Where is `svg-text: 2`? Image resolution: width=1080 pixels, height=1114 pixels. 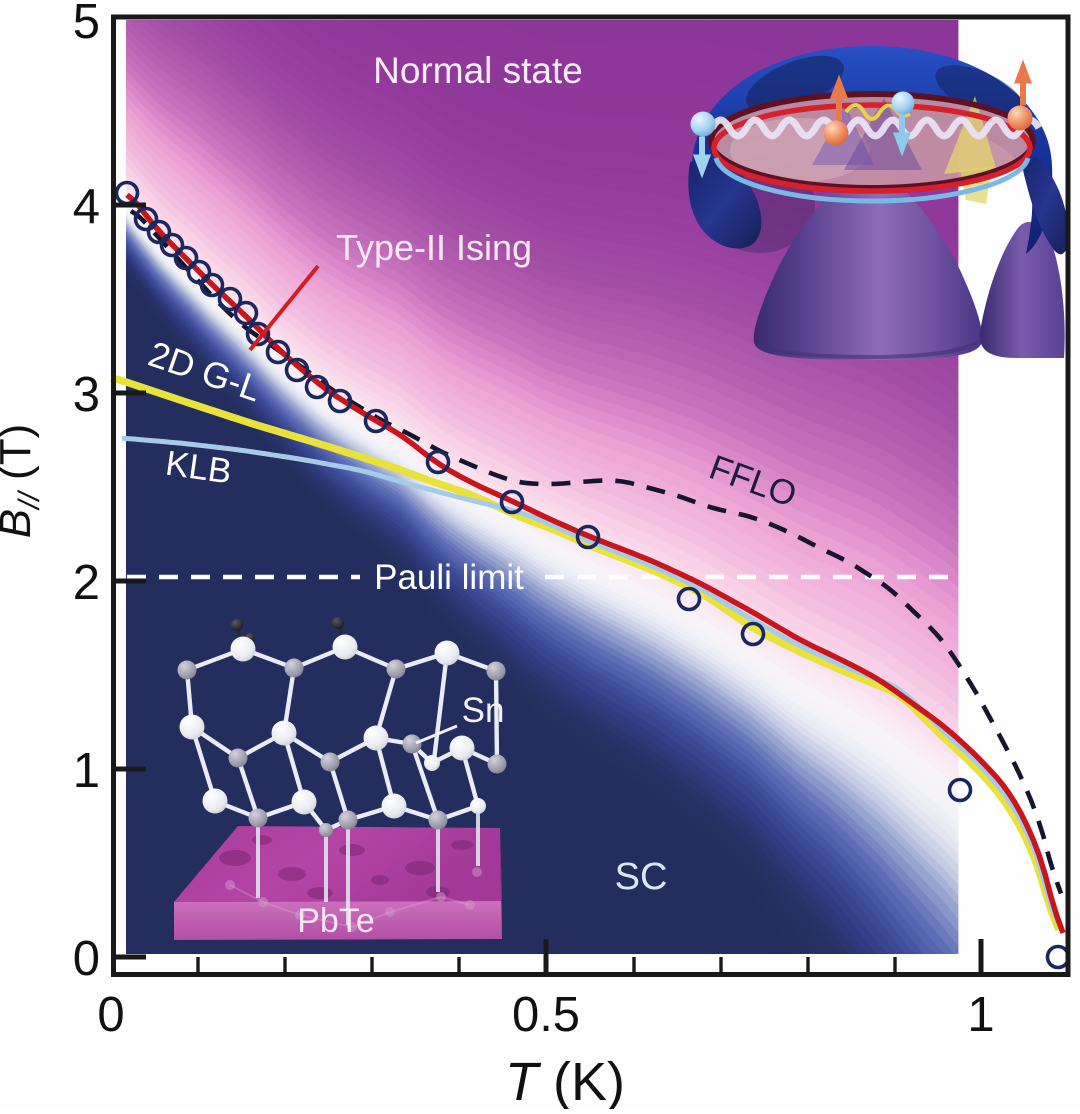 svg-text: 2 is located at coordinates (86, 583).